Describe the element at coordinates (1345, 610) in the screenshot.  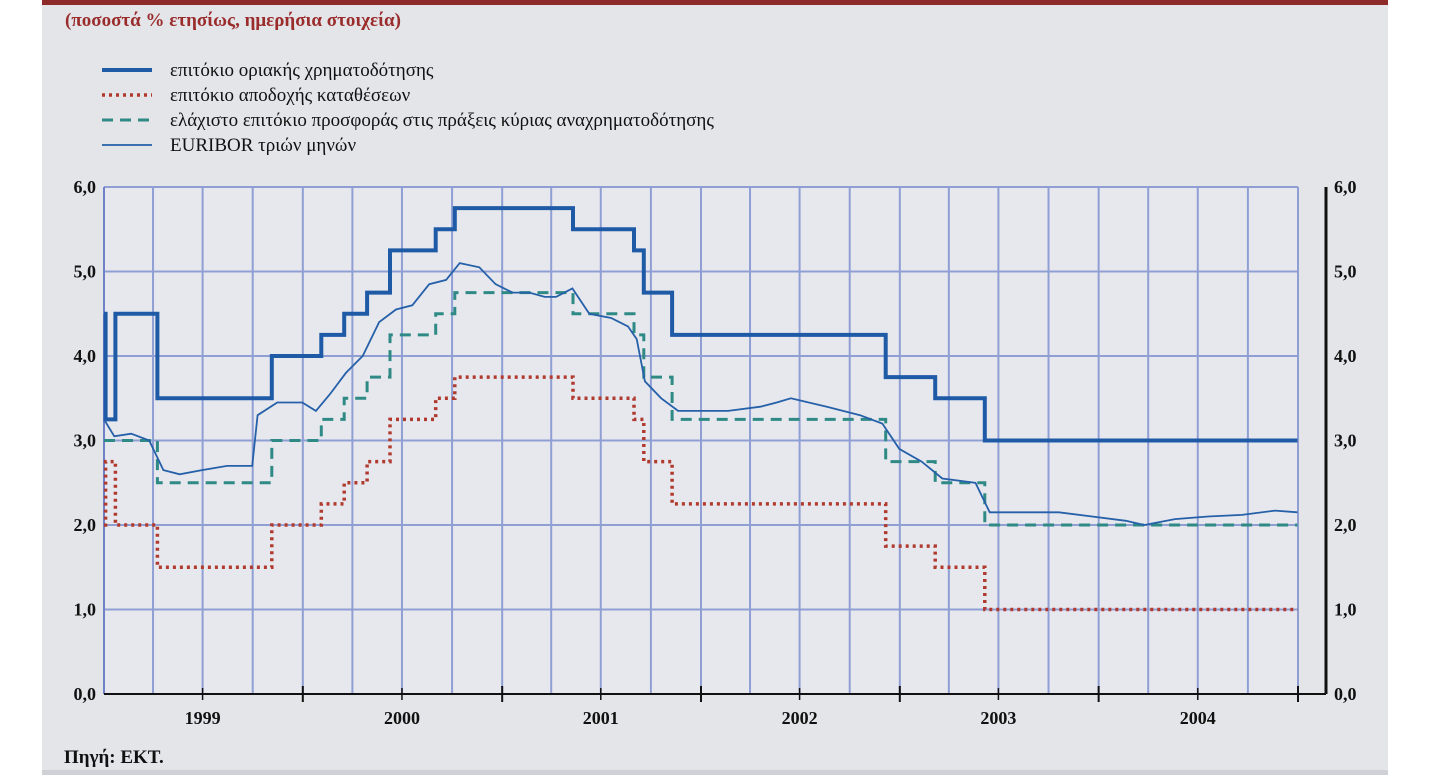
I see `y-tick-label-right: 1,0` at that location.